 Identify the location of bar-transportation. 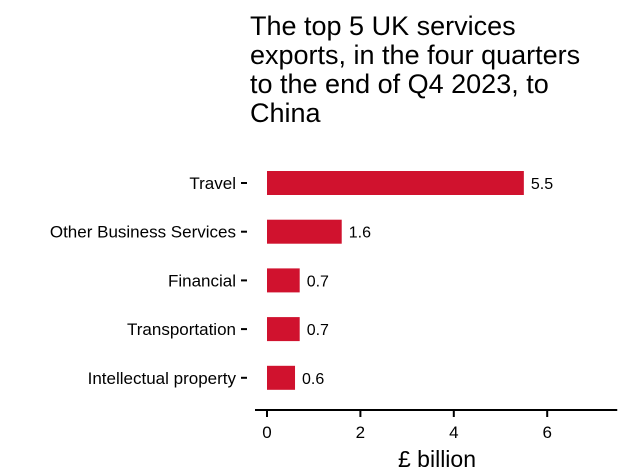
(283, 329).